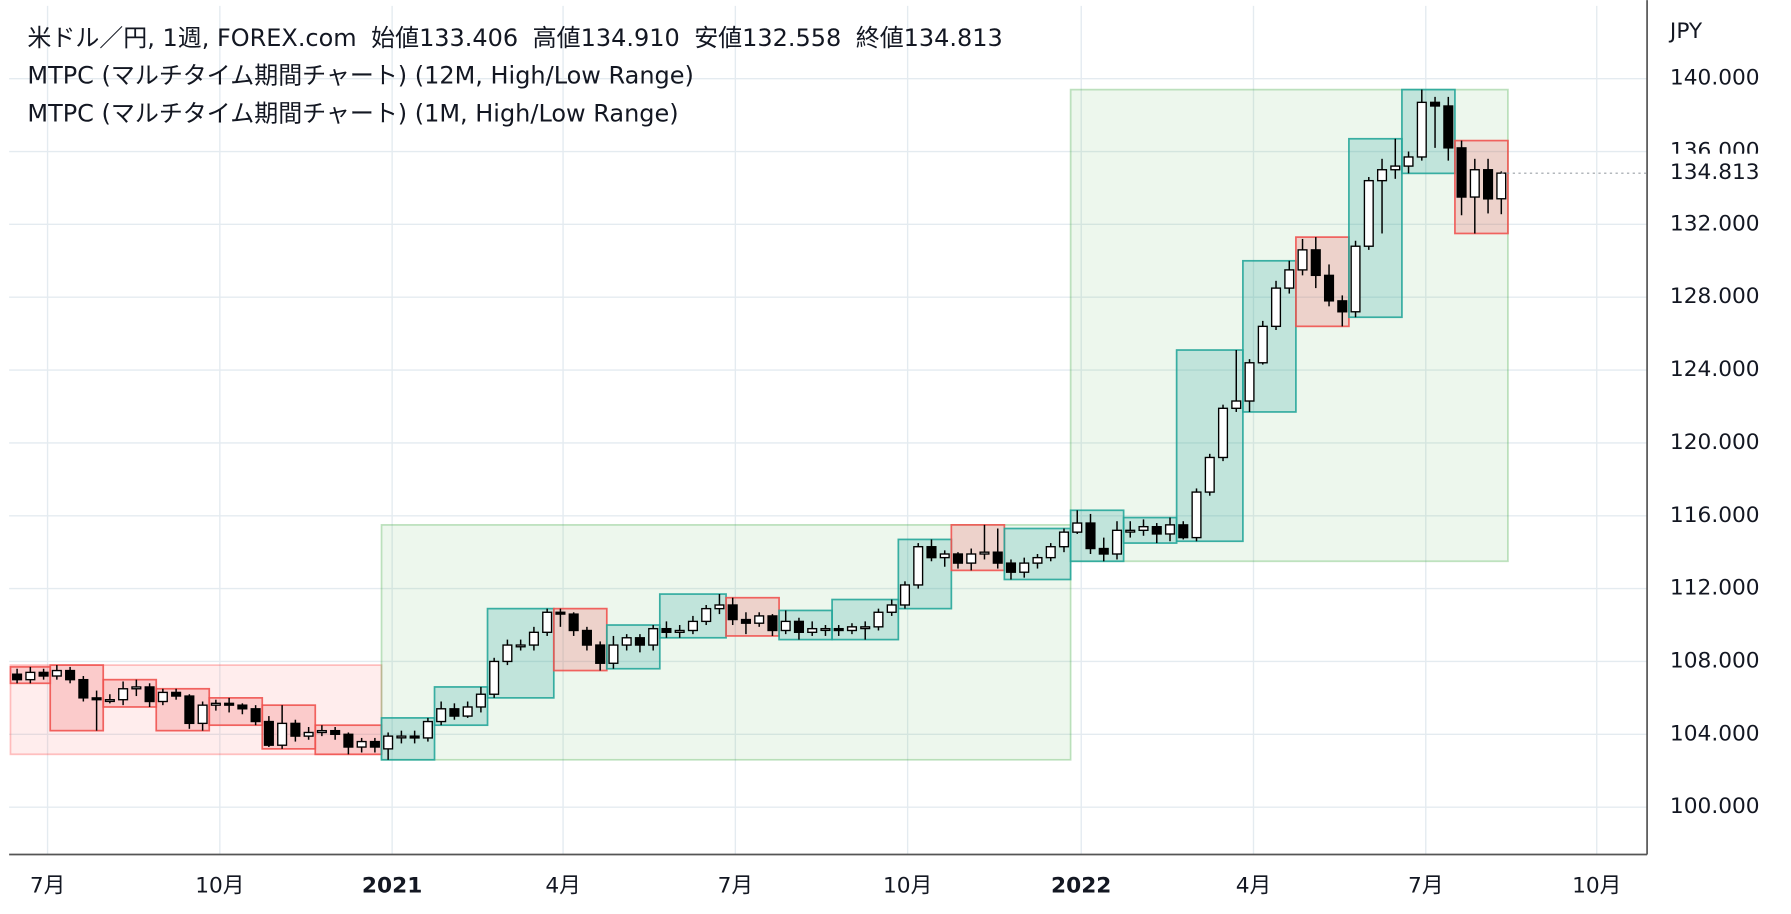 This screenshot has width=1791, height=914. What do you see at coordinates (1715, 733) in the screenshot?
I see `y-tick-label: 104.000` at bounding box center [1715, 733].